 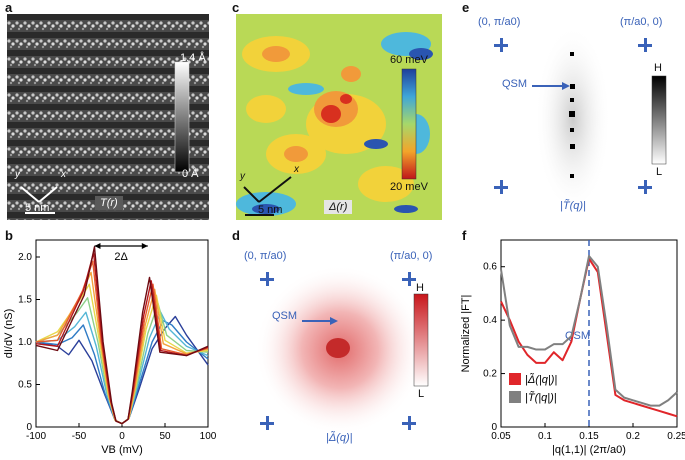 I want to click on y-tick-label: 0.4, so click(x=490, y=320).